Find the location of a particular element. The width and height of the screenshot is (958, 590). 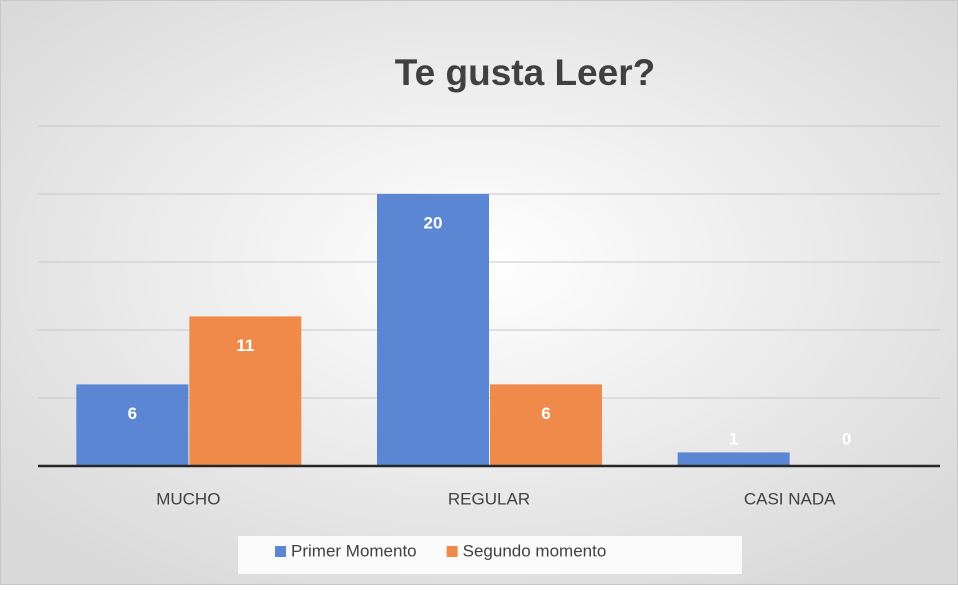

x-tick-label: REGULAR is located at coordinates (489, 498).